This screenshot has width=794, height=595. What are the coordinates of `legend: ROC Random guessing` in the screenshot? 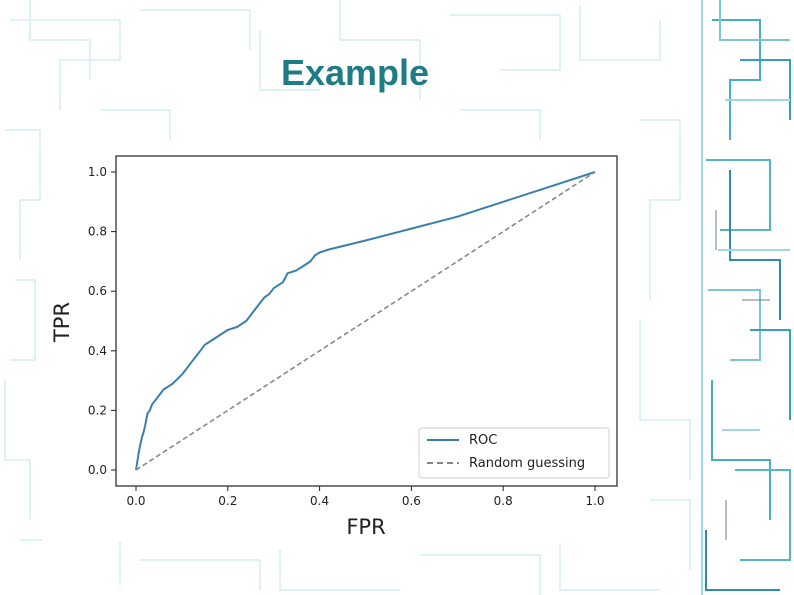 It's located at (514, 453).